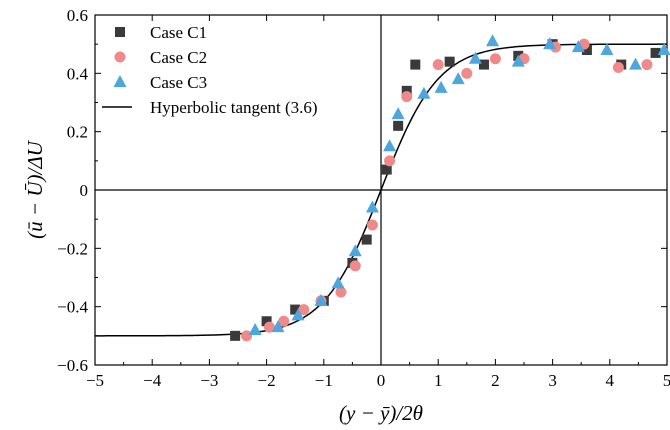  What do you see at coordinates (209, 380) in the screenshot?
I see `x-tick-label: −3` at bounding box center [209, 380].